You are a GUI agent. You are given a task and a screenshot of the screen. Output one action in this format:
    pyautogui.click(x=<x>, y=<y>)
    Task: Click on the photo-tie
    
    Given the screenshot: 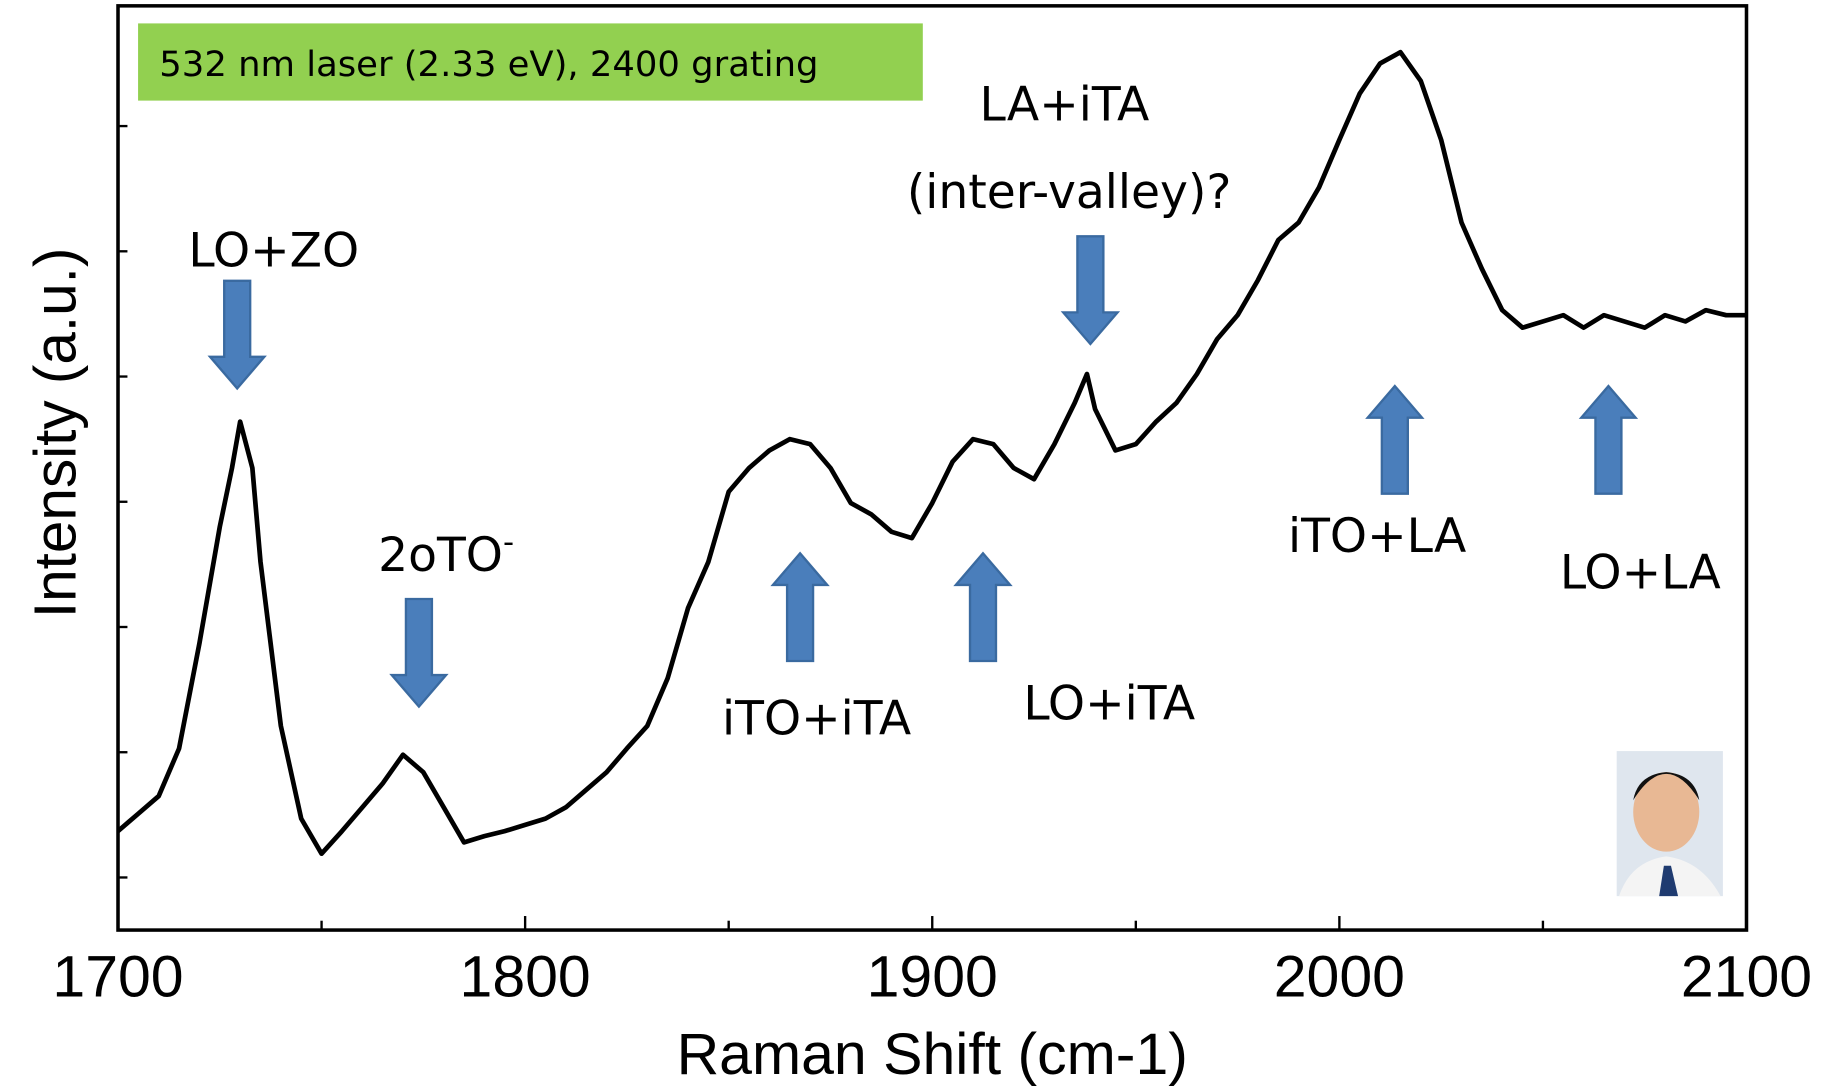 What is the action you would take?
    pyautogui.click(x=1669, y=881)
    